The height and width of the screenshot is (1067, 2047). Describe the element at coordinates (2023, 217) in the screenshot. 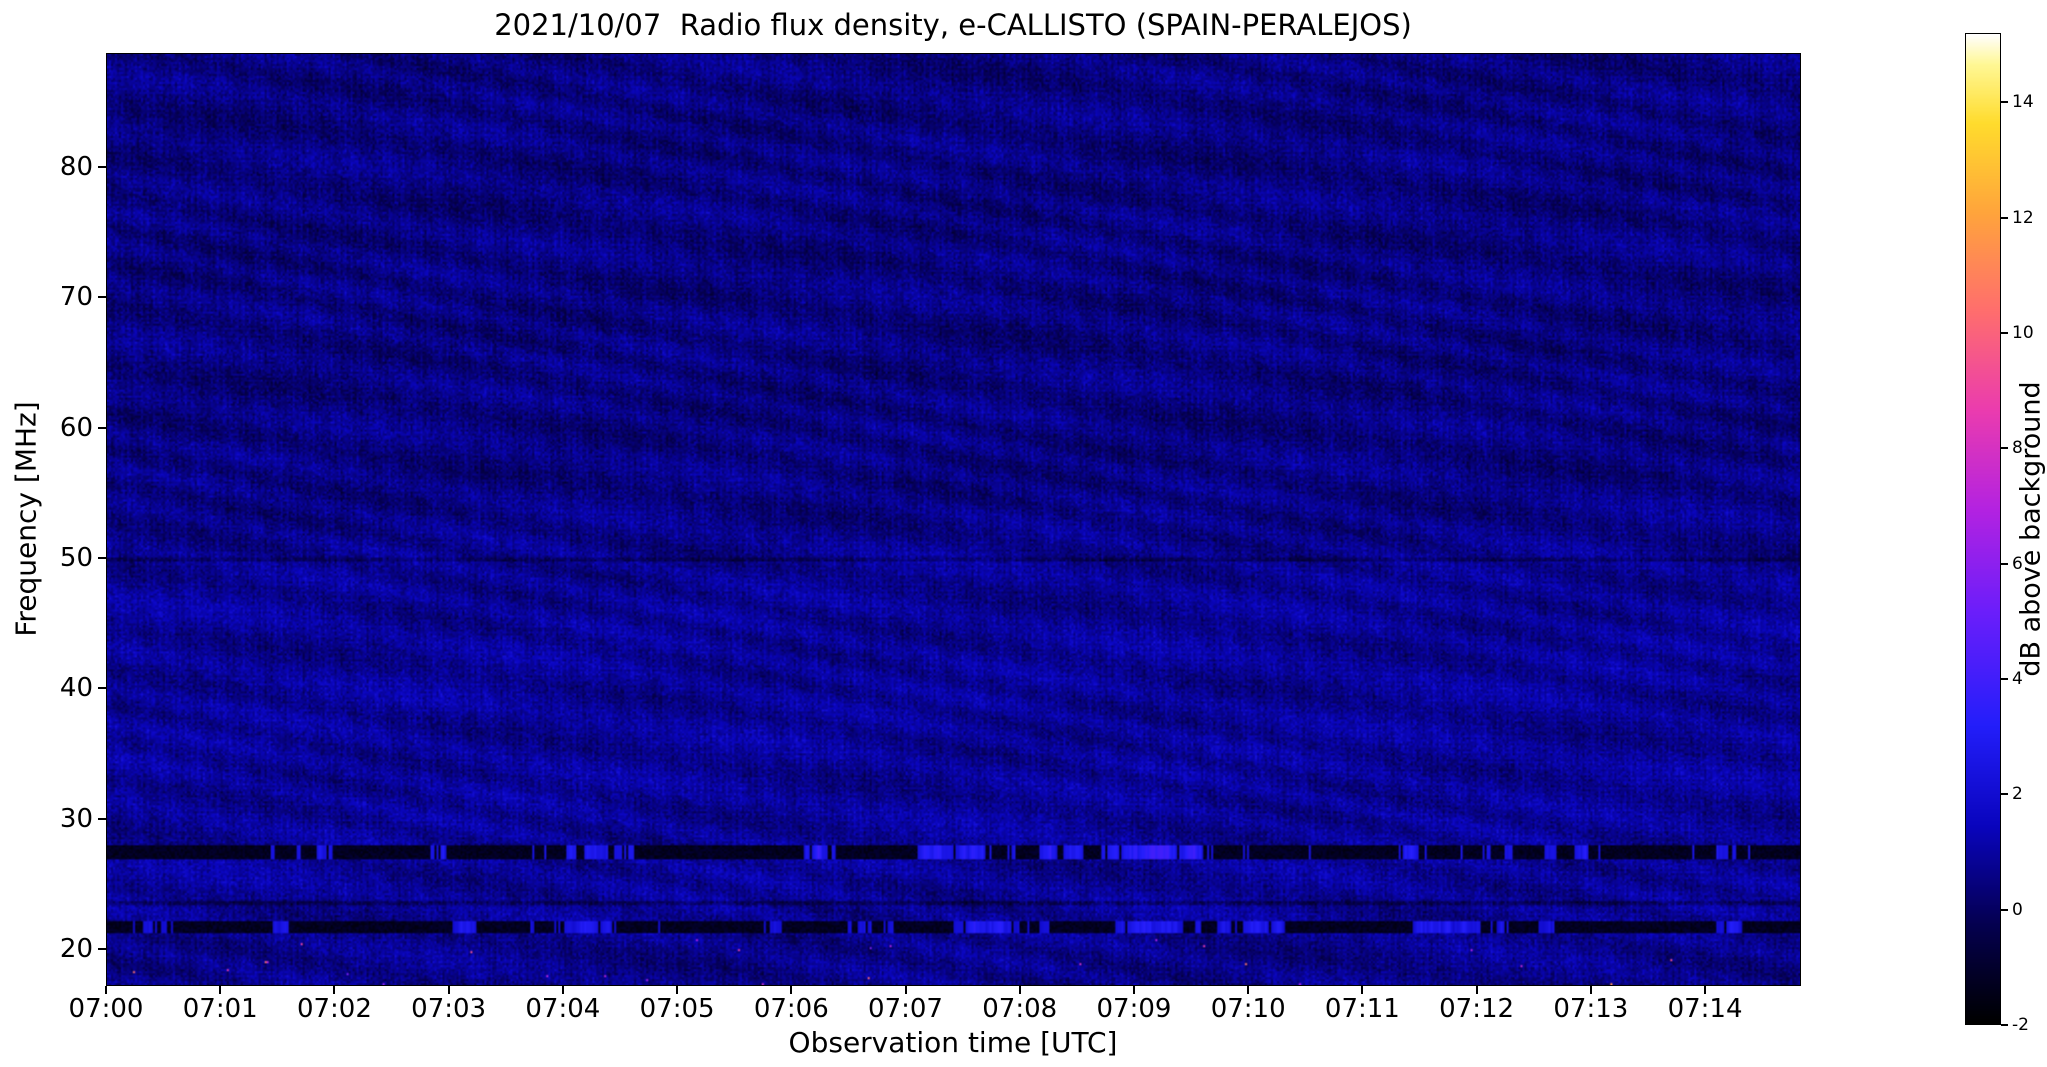

I see `colorbar-tick-label: 12` at that location.